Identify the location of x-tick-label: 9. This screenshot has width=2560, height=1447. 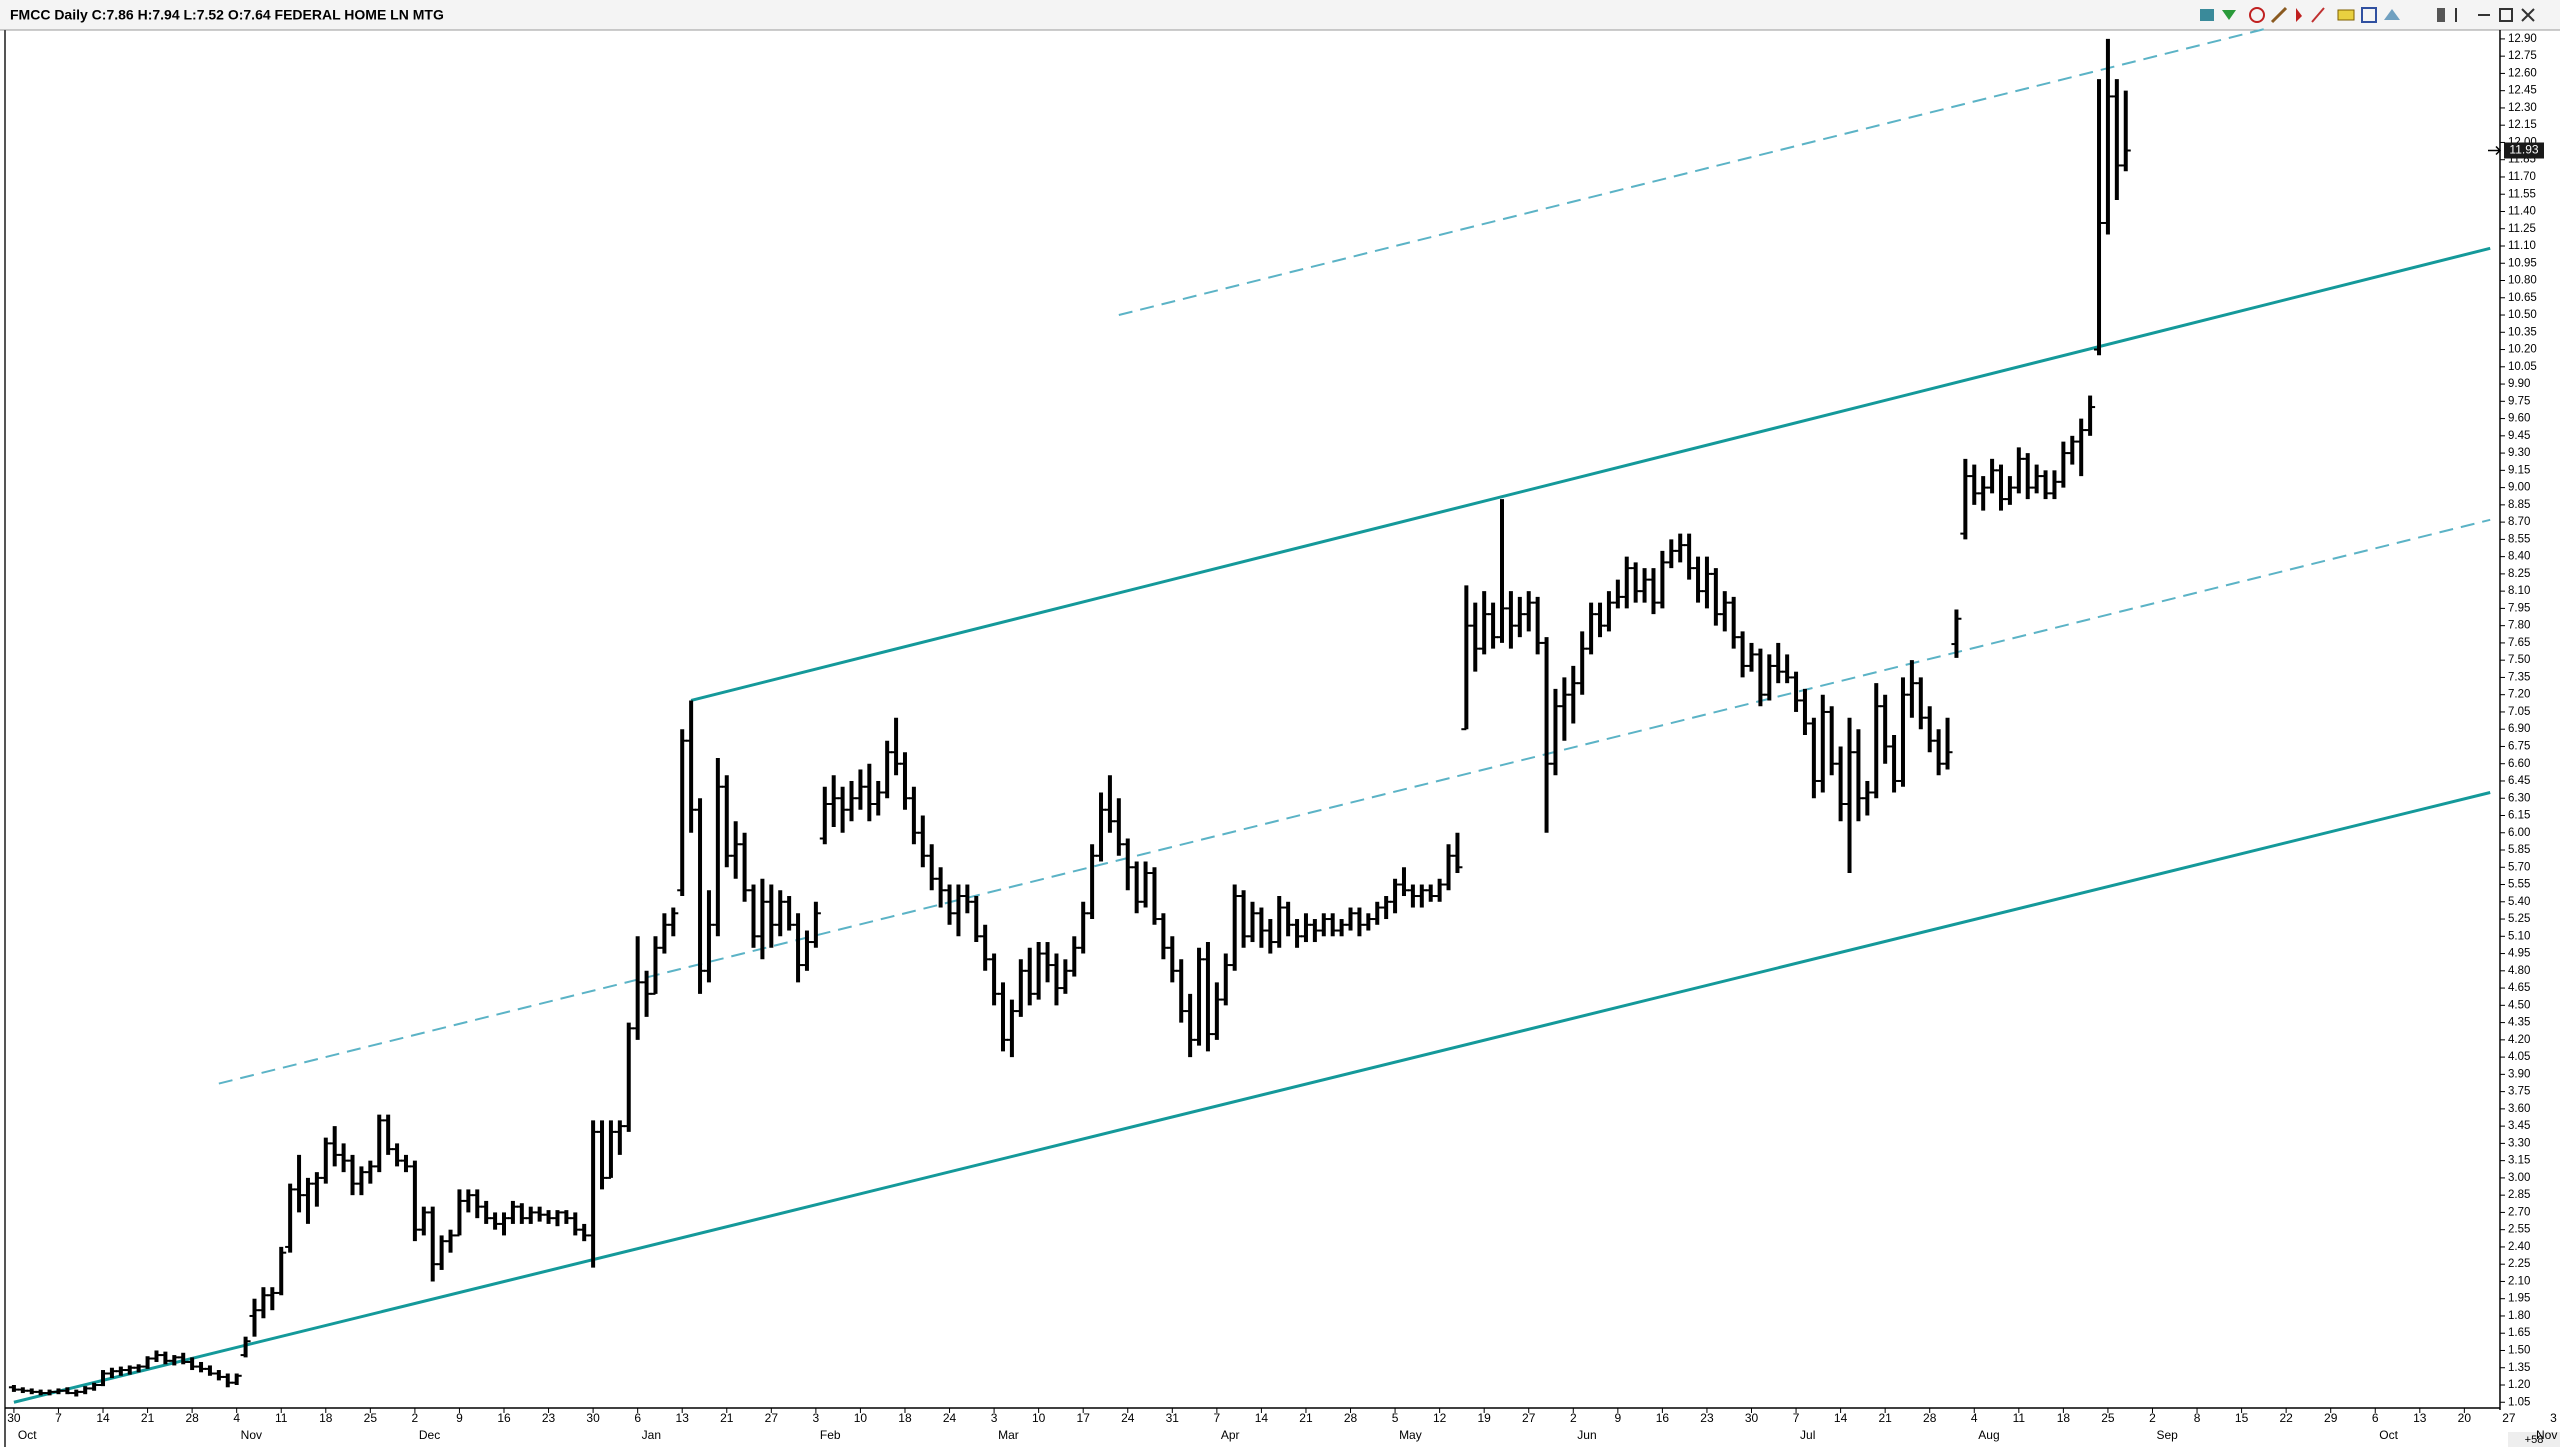
(459, 1418).